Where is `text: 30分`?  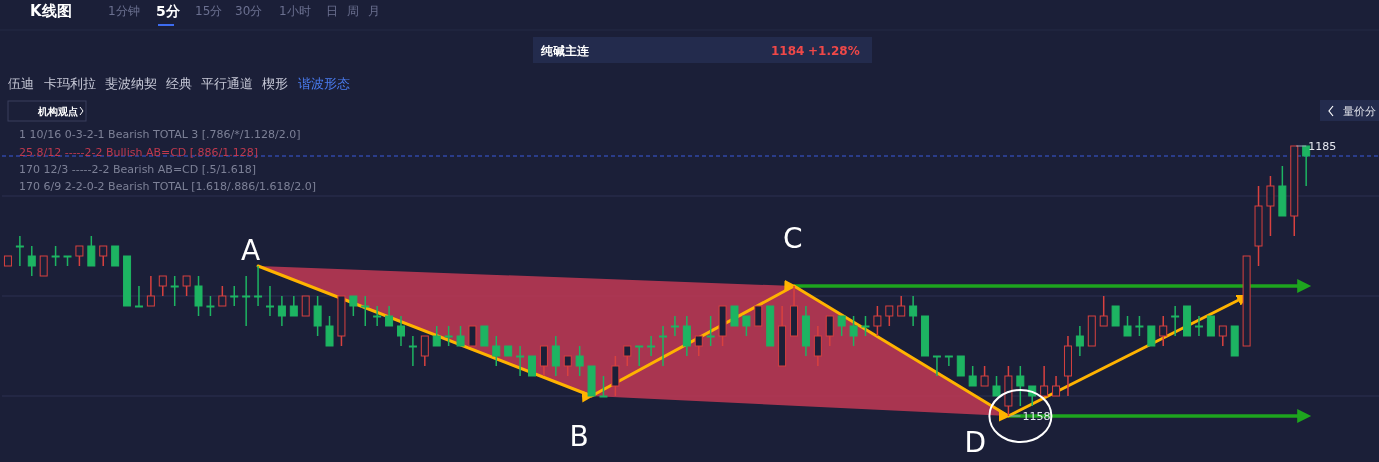 text: 30分 is located at coordinates (249, 11).